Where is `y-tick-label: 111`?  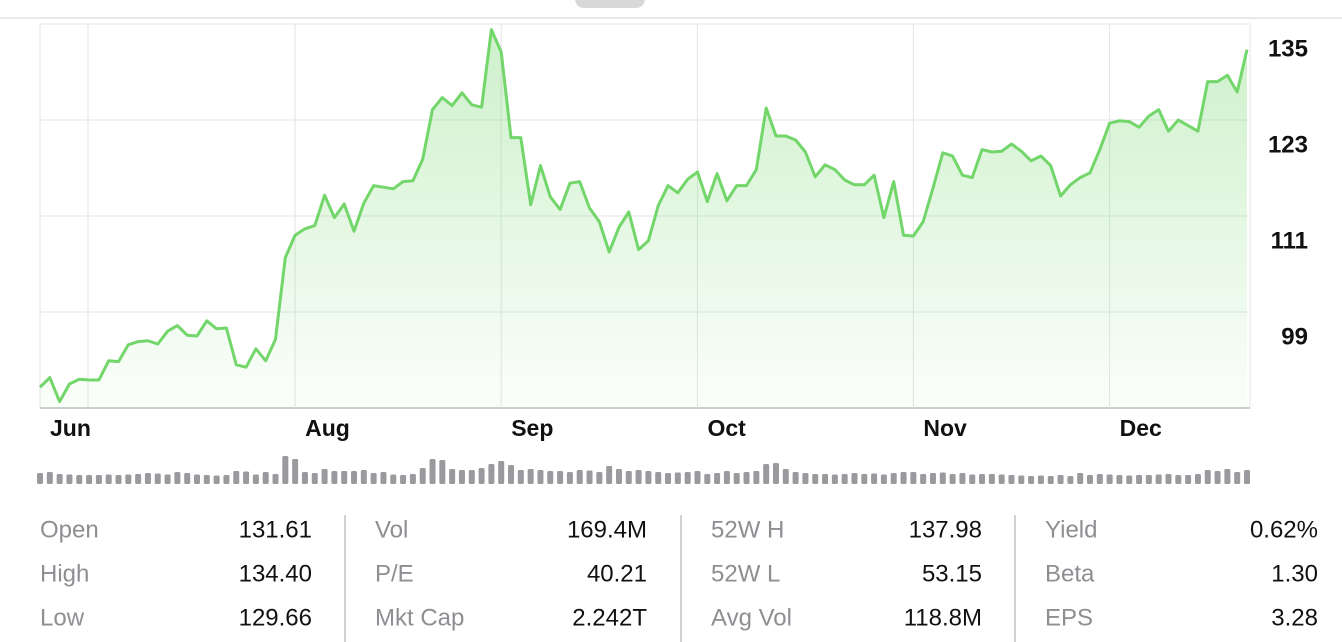 y-tick-label: 111 is located at coordinates (1289, 240).